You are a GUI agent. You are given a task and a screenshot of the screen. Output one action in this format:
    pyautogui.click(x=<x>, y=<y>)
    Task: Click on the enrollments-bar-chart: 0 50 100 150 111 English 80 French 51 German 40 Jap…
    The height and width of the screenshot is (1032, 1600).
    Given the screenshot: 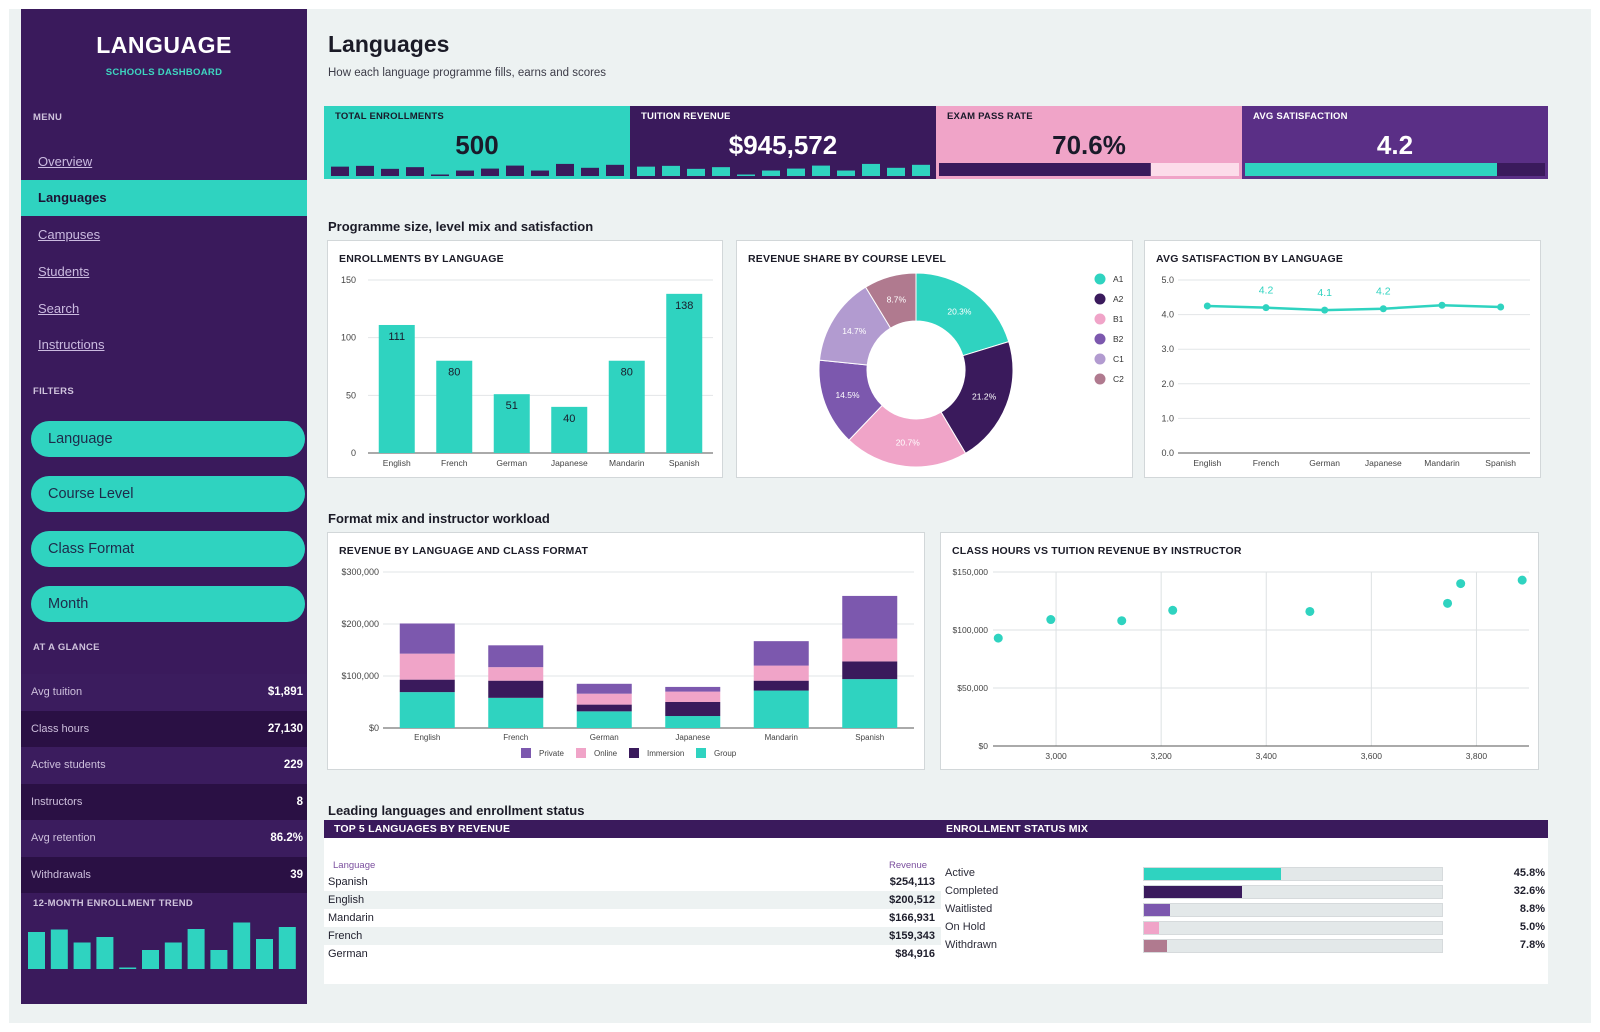 What is the action you would take?
    pyautogui.click(x=527, y=371)
    